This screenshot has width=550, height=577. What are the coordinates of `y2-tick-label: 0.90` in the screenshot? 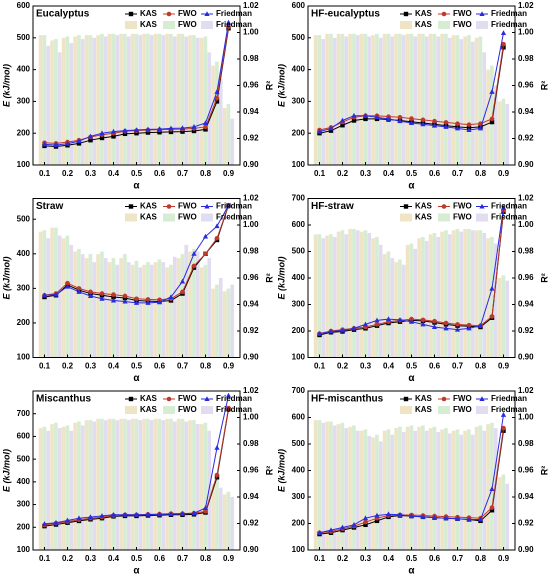 It's located at (251, 549).